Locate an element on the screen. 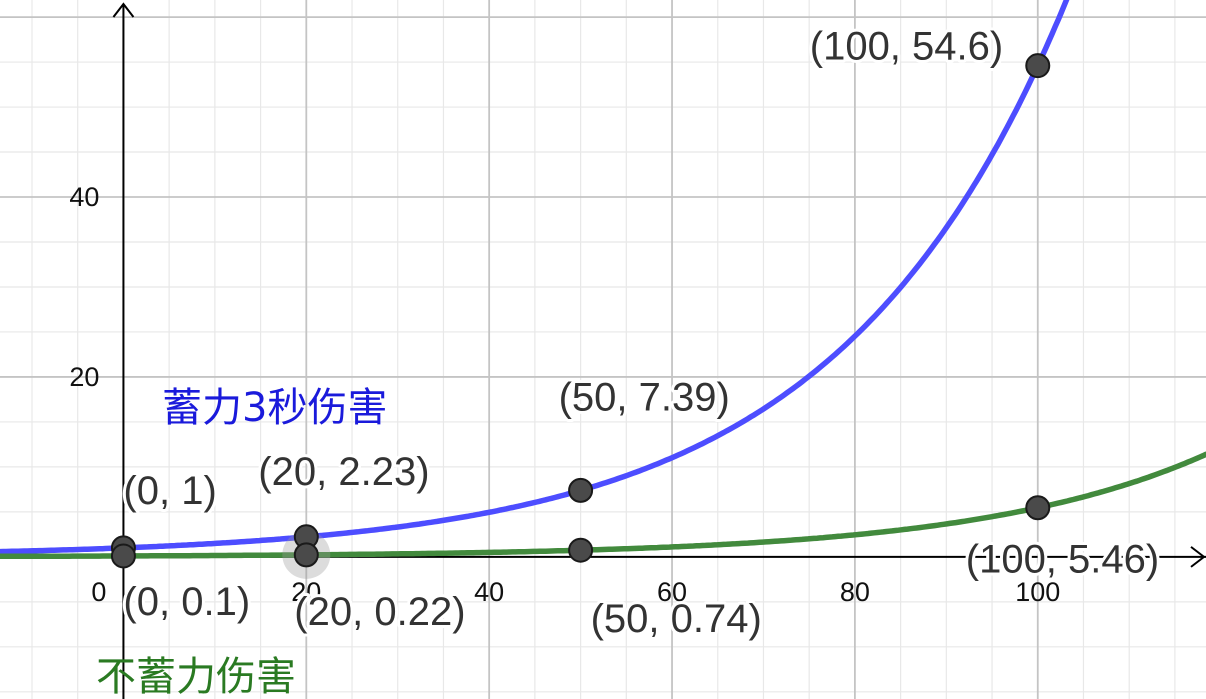  x-tick-label: 80 is located at coordinates (855, 592).